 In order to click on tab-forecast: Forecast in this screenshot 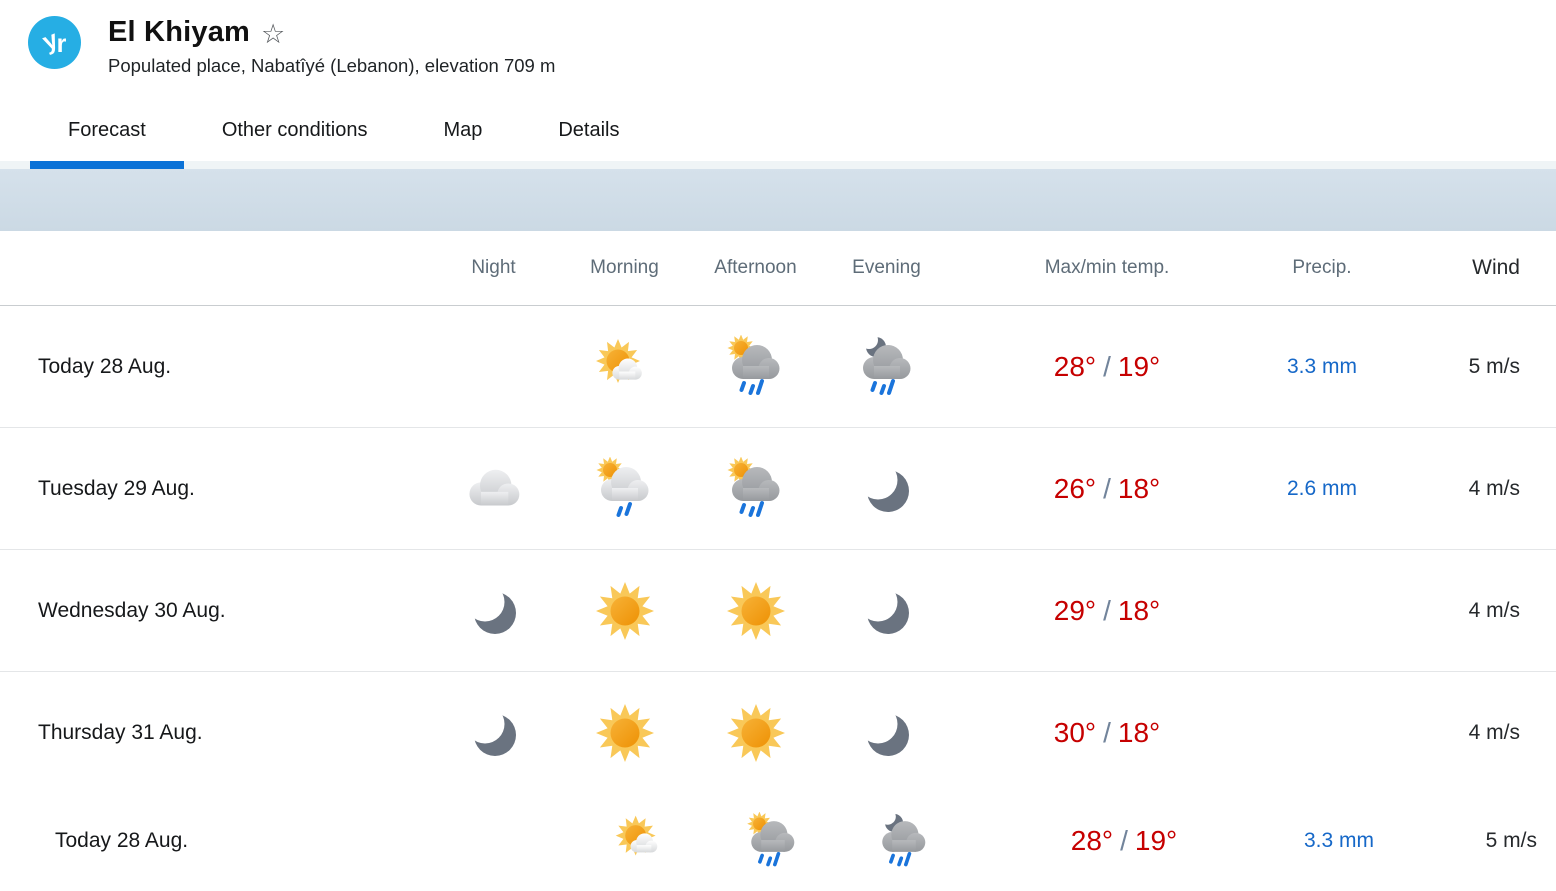, I will do `click(107, 134)`.